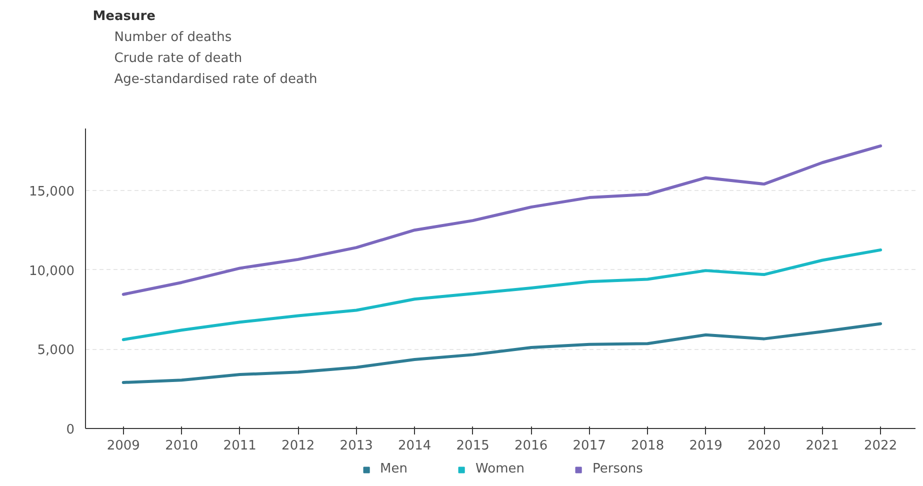  Describe the element at coordinates (705, 446) in the screenshot. I see `x-tick-label: 2019` at that location.